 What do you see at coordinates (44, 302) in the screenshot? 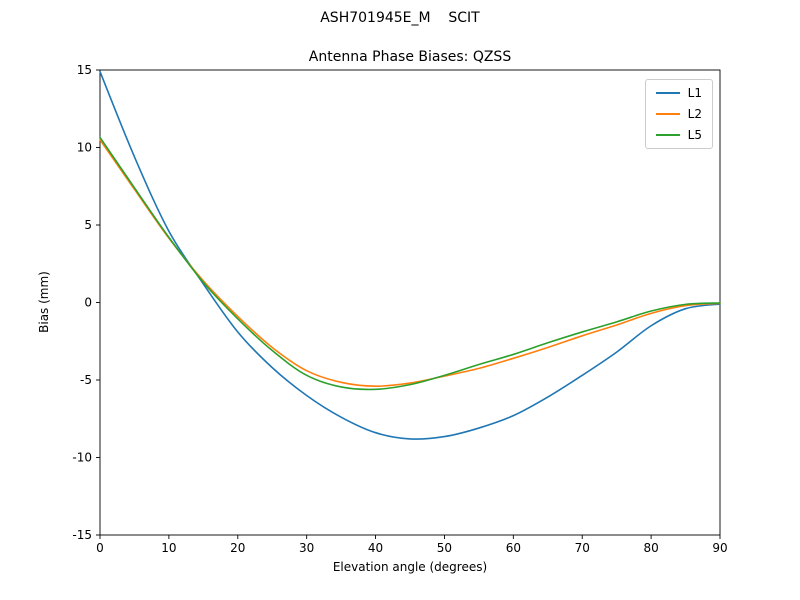
I see `y-axis-label: Bias (mm)` at bounding box center [44, 302].